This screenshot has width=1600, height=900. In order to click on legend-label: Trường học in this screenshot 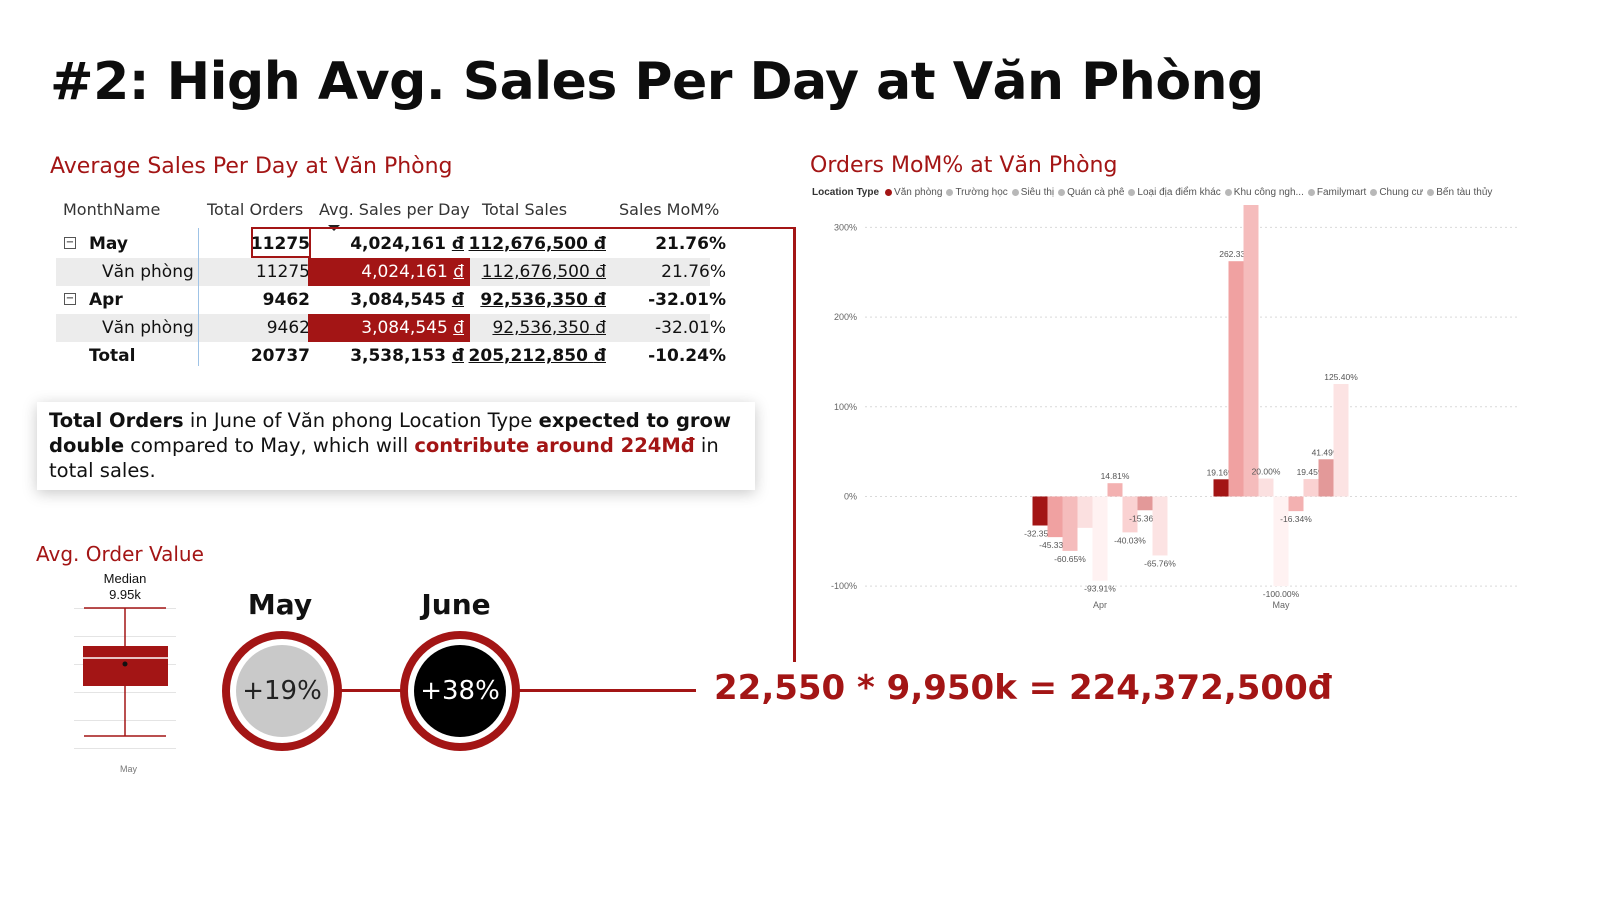, I will do `click(981, 192)`.